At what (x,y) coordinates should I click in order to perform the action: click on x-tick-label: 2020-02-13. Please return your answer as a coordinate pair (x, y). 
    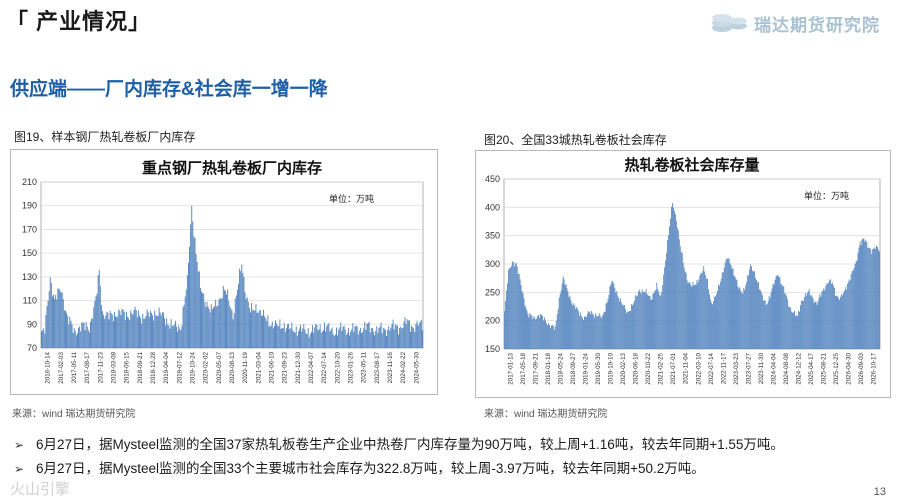
    Looking at the image, I should click on (623, 368).